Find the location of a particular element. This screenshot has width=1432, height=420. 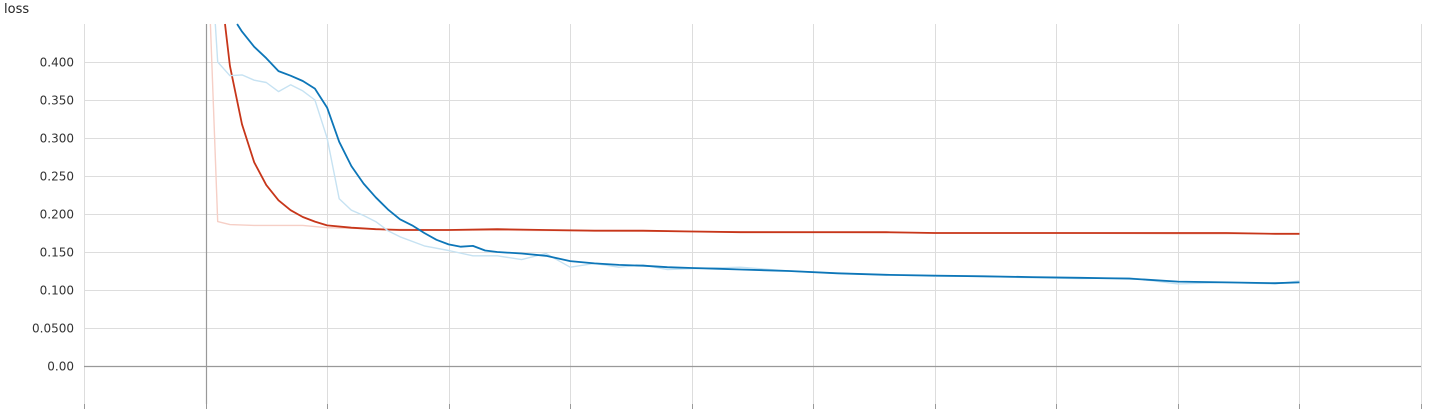

y-tick-label-4: 0.200 is located at coordinates (57, 215).